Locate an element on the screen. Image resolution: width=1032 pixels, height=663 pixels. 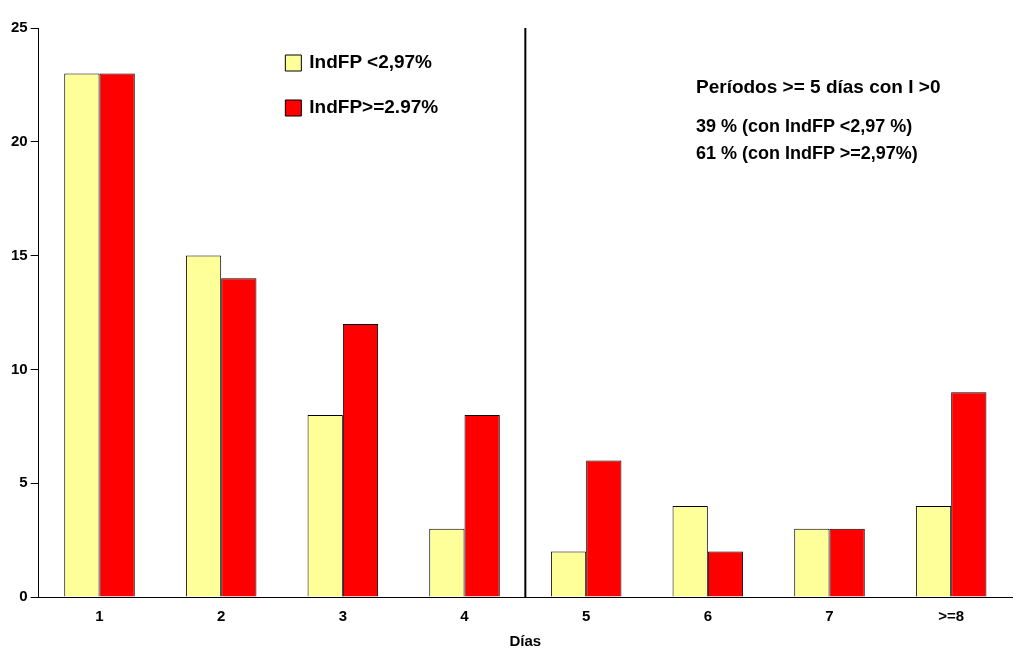
y-tick-label: 10 is located at coordinates (19, 368).